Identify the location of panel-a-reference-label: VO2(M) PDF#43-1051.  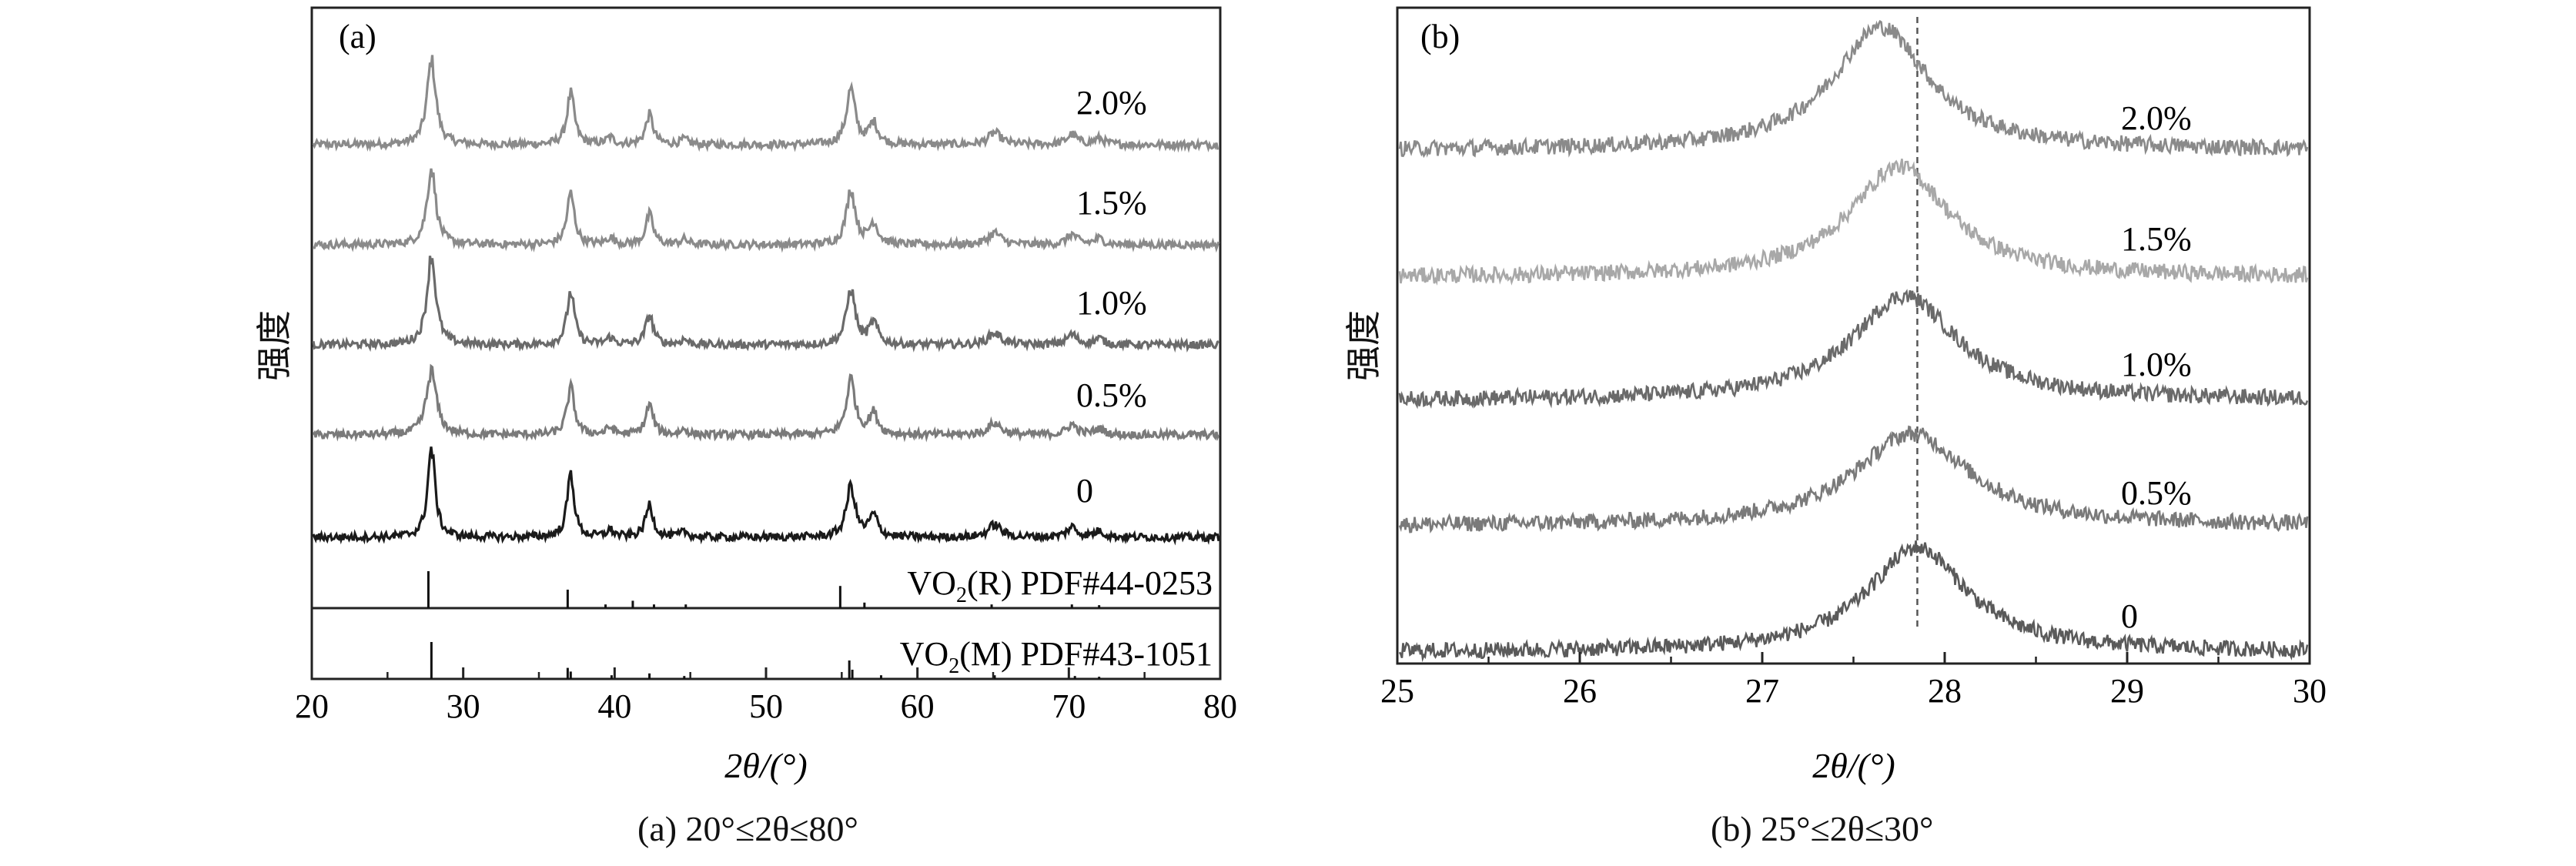
(1056, 656).